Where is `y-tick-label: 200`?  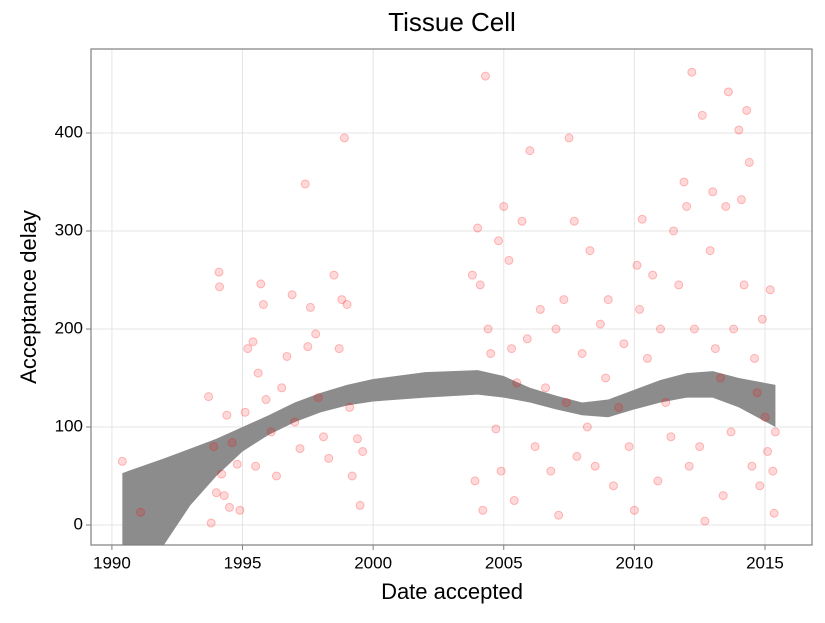
y-tick-label: 200 is located at coordinates (69, 327).